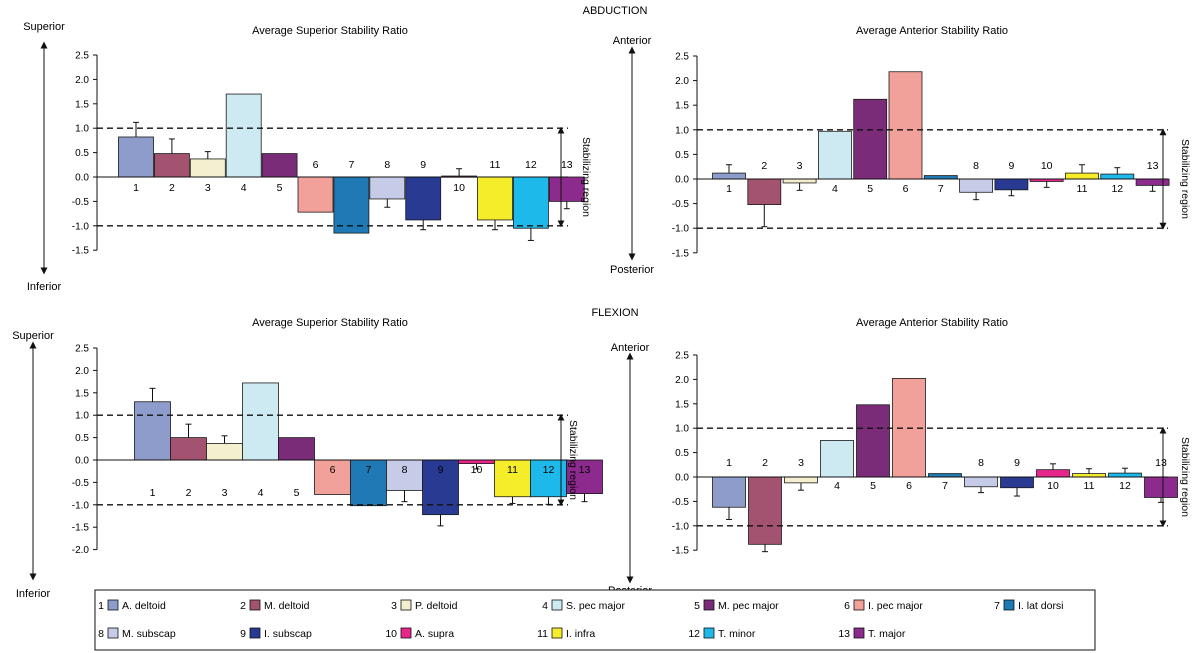  I want to click on legend-item-7: 7 I. lat dorsi, so click(1029, 605).